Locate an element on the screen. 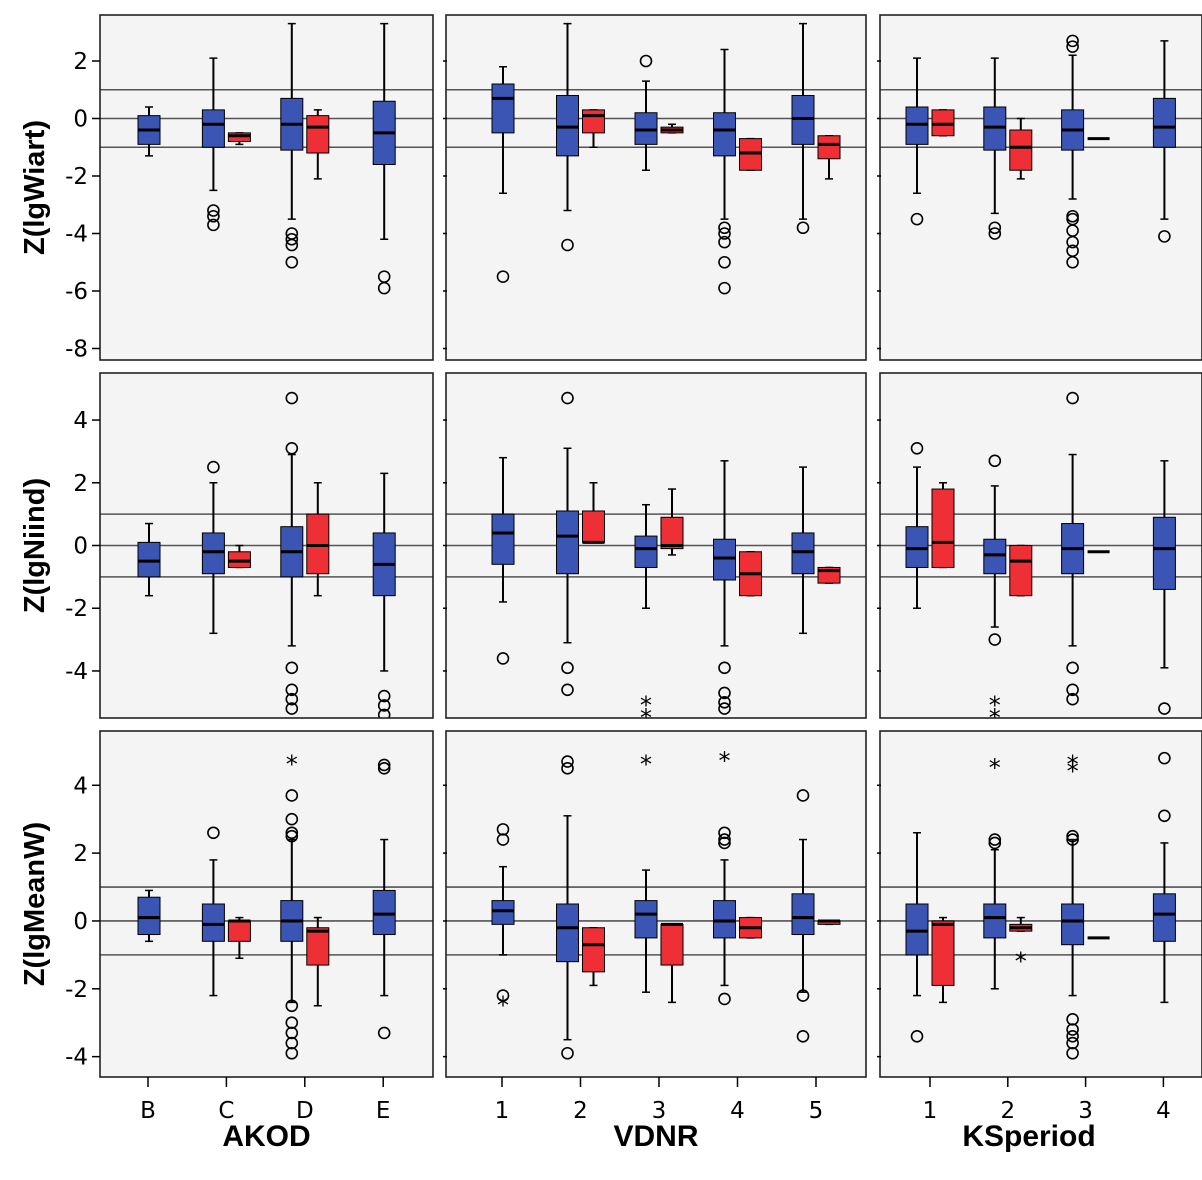 The height and width of the screenshot is (1180, 1202). y-axis-title: Z(lgMeanW) is located at coordinates (35, 904).